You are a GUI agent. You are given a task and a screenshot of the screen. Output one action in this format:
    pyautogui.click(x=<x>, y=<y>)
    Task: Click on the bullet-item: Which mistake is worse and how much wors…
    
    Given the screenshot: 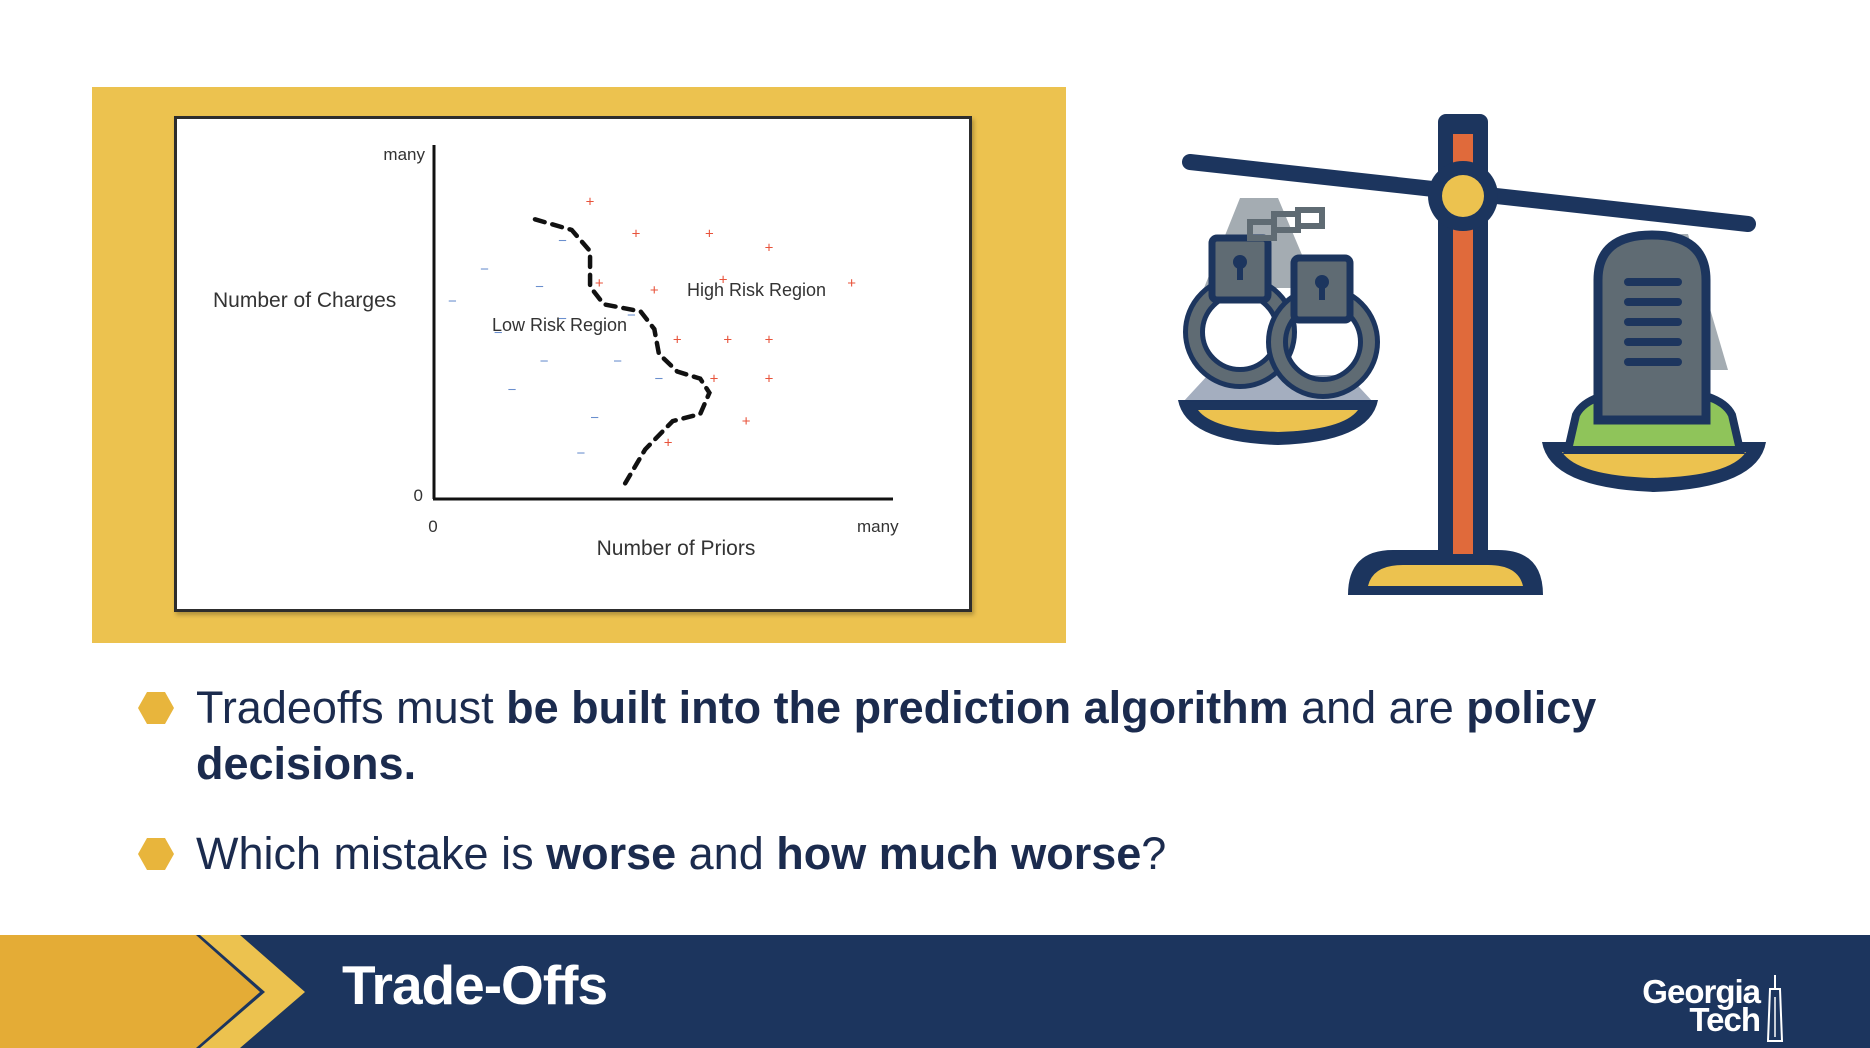 What is the action you would take?
    pyautogui.click(x=932, y=854)
    